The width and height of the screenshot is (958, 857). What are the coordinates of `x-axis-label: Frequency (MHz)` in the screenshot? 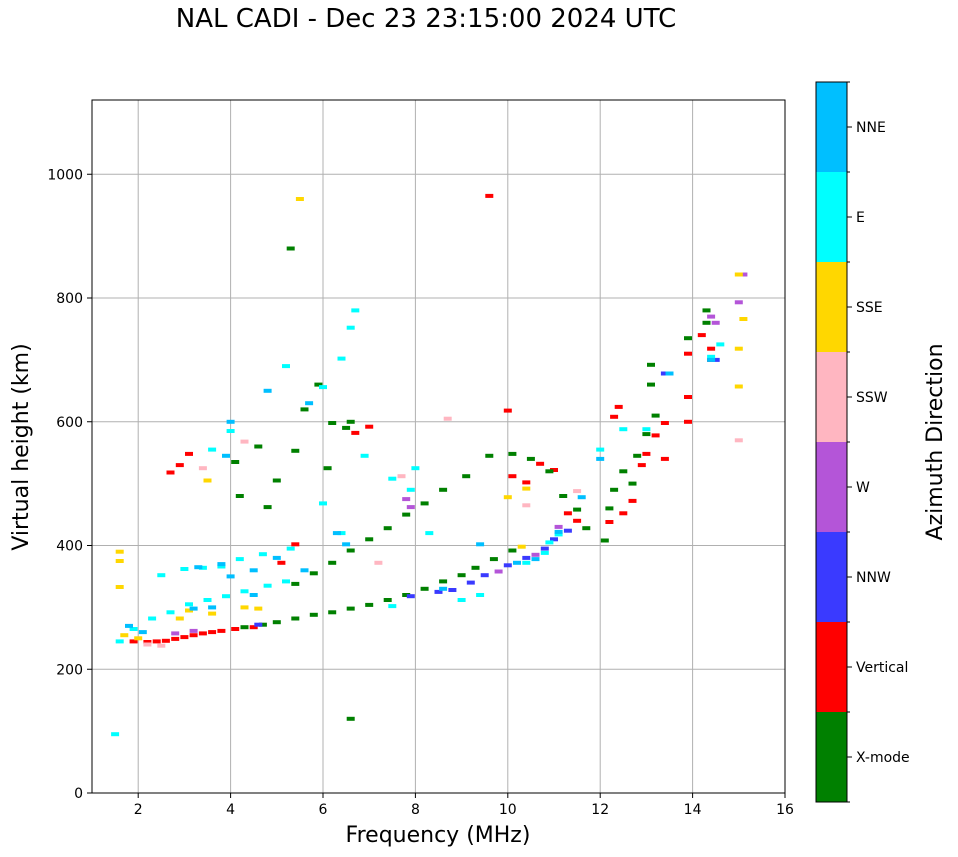 It's located at (438, 835).